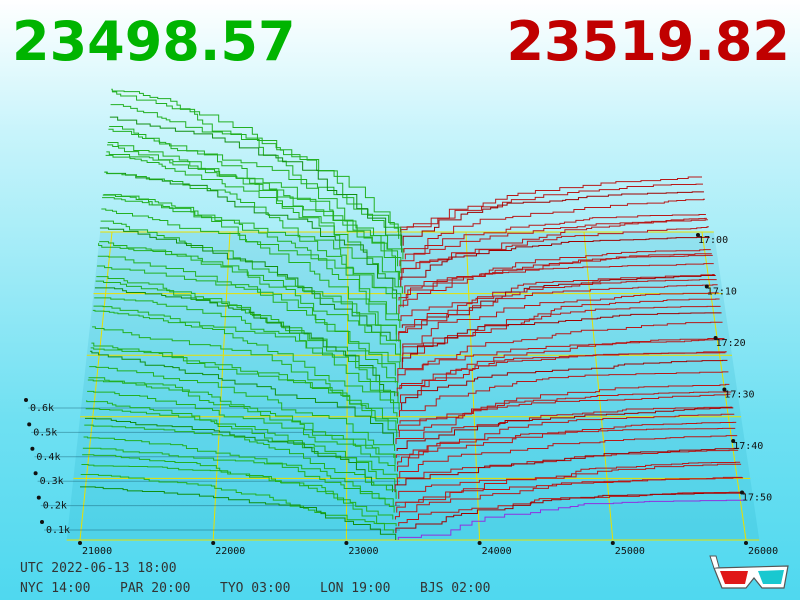 The height and width of the screenshot is (600, 800). Describe the element at coordinates (748, 446) in the screenshot. I see `time-label: 17:40` at that location.